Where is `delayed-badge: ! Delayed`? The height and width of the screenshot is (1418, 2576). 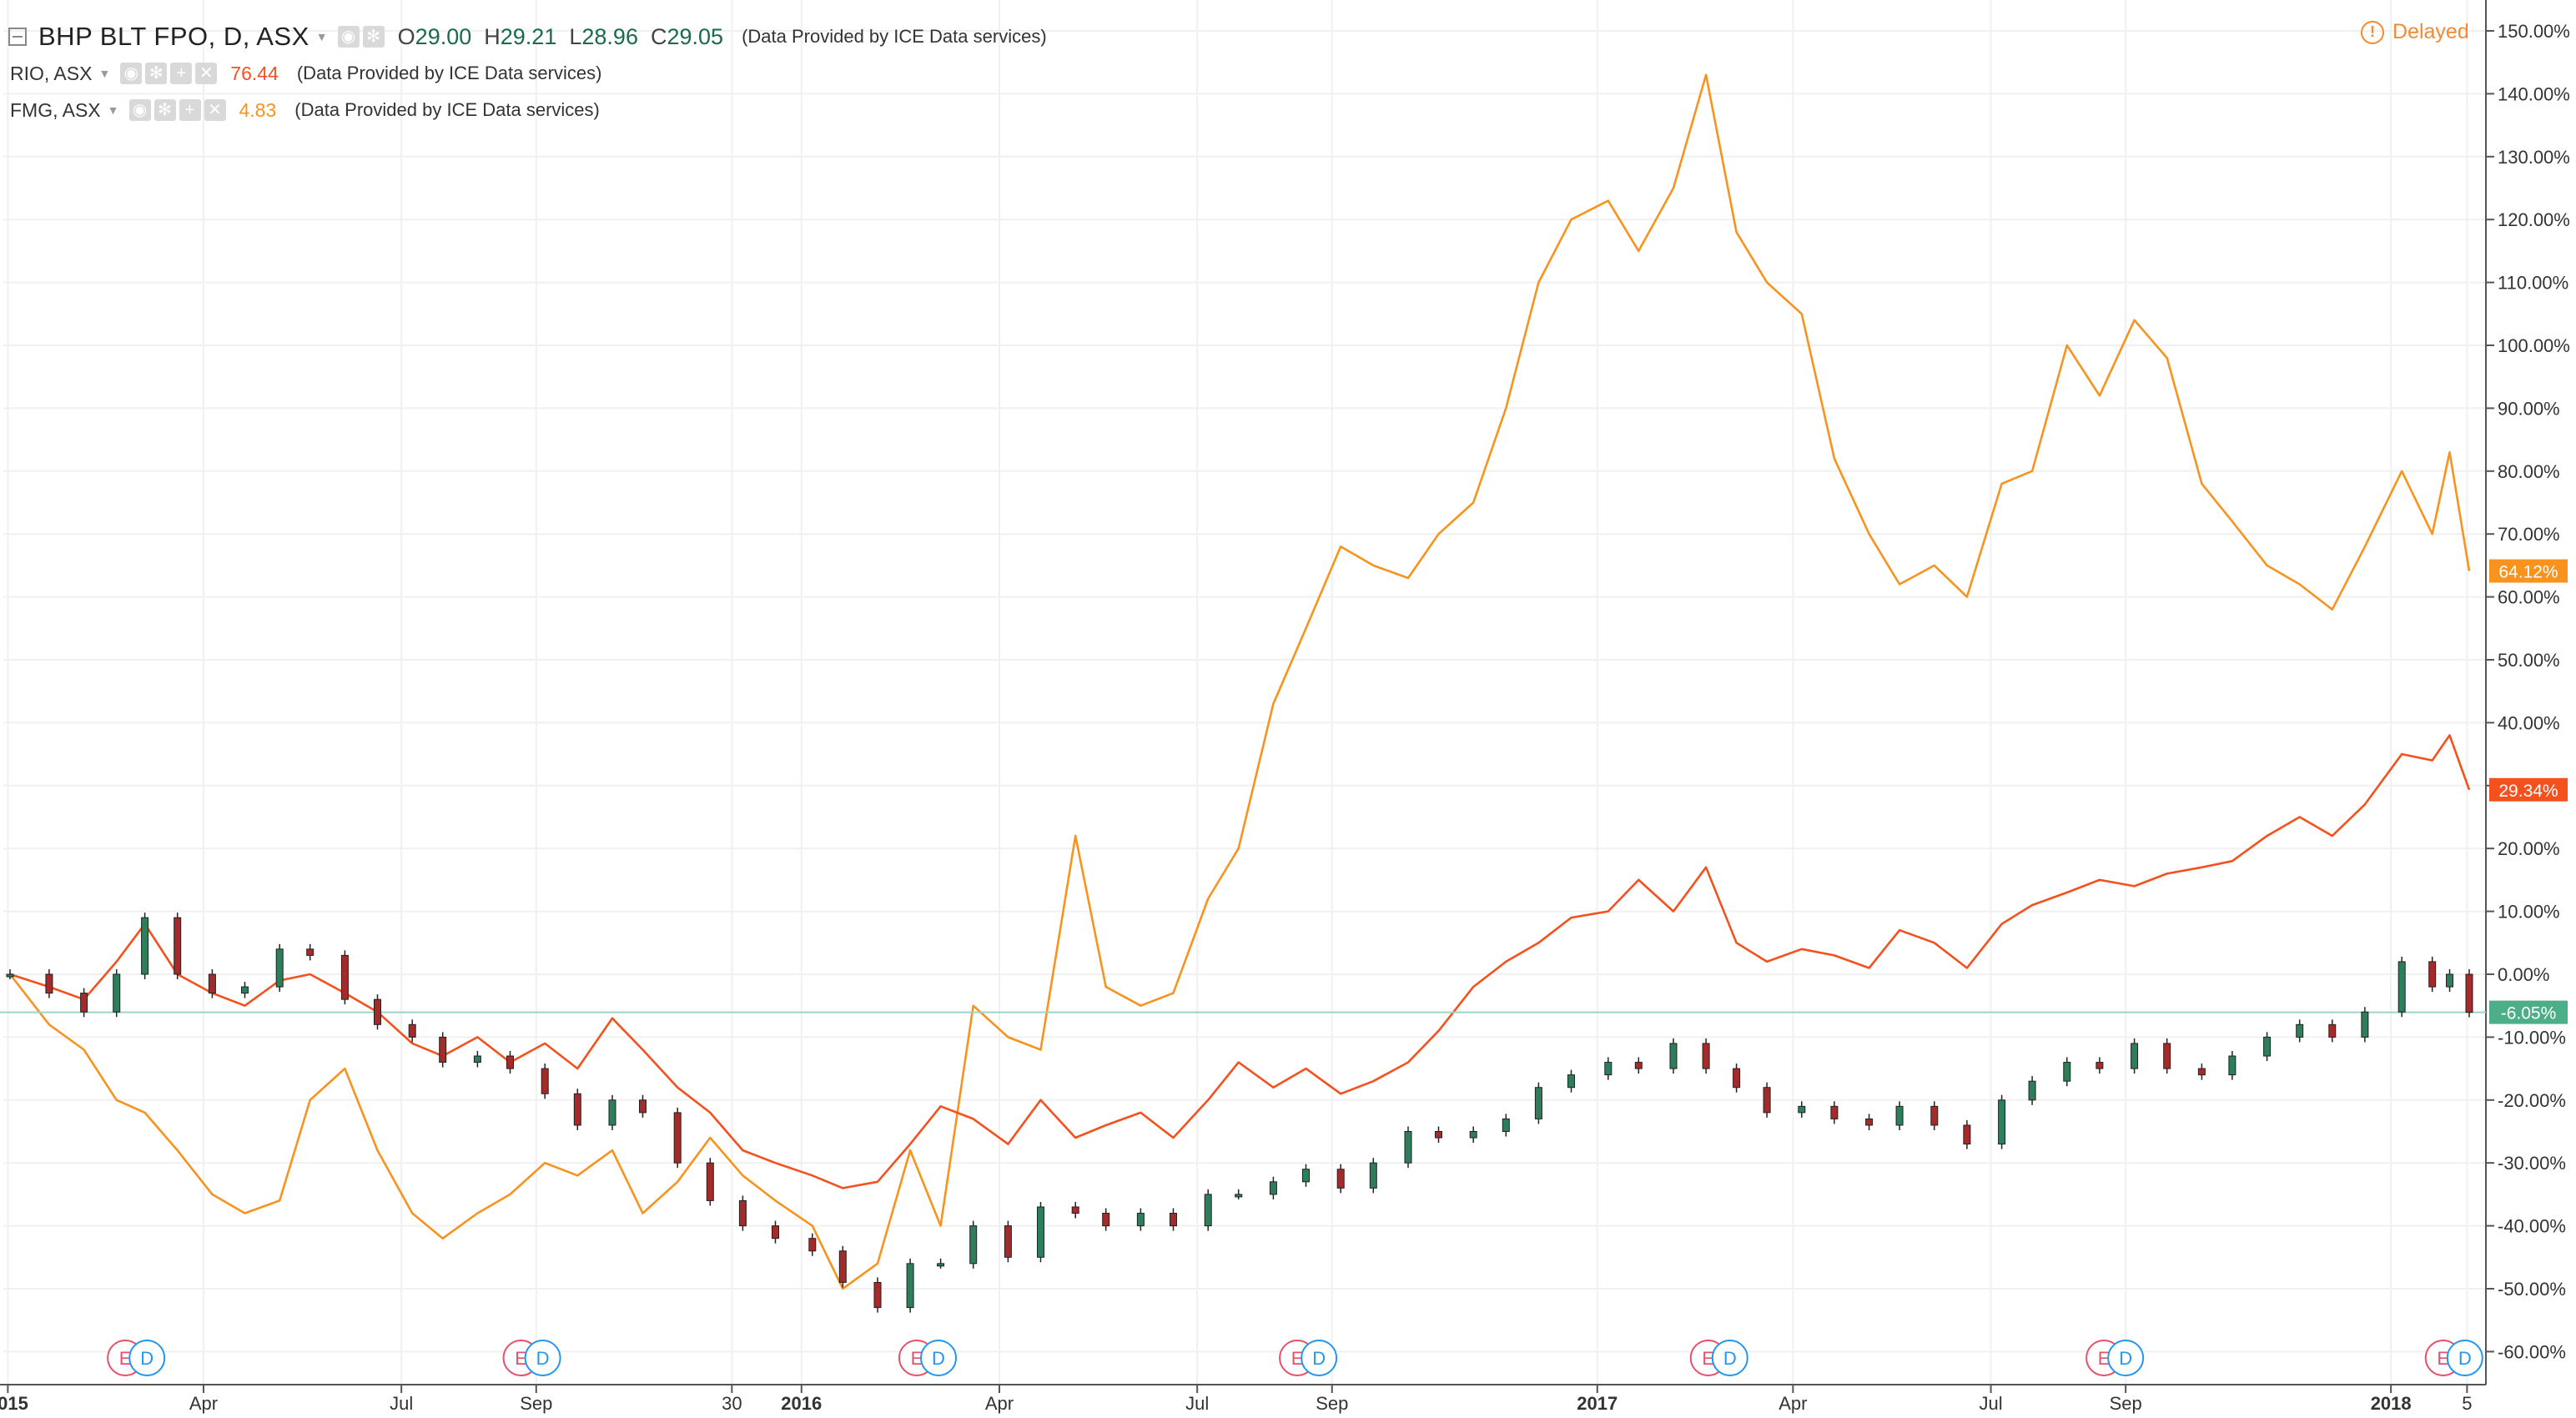 delayed-badge: ! Delayed is located at coordinates (2415, 32).